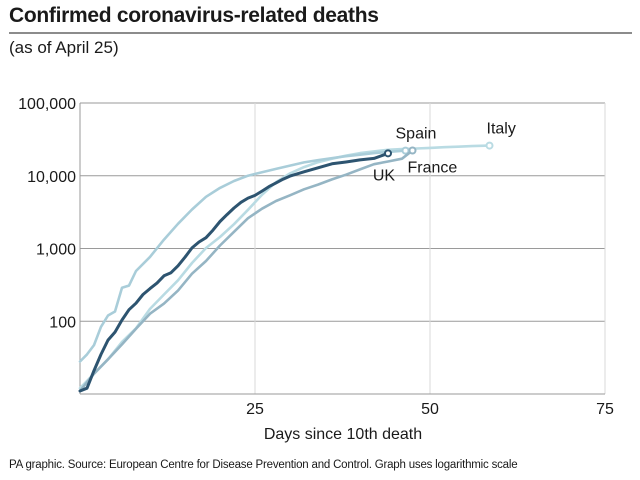 This screenshot has height=480, width=640. Describe the element at coordinates (444, 153) in the screenshot. I see `series-labels: Spain Italy UK France` at that location.